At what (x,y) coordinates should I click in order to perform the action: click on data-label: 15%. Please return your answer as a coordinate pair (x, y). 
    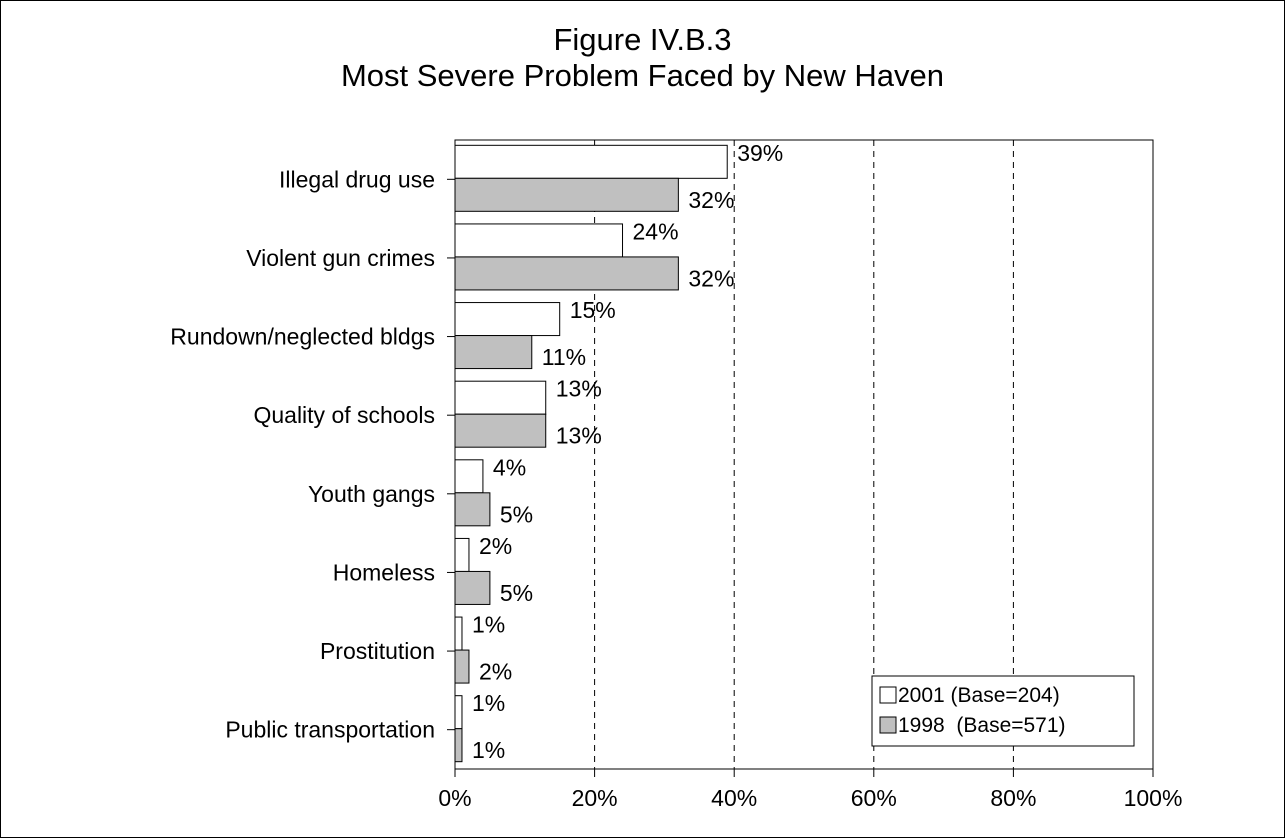
    Looking at the image, I should click on (593, 310).